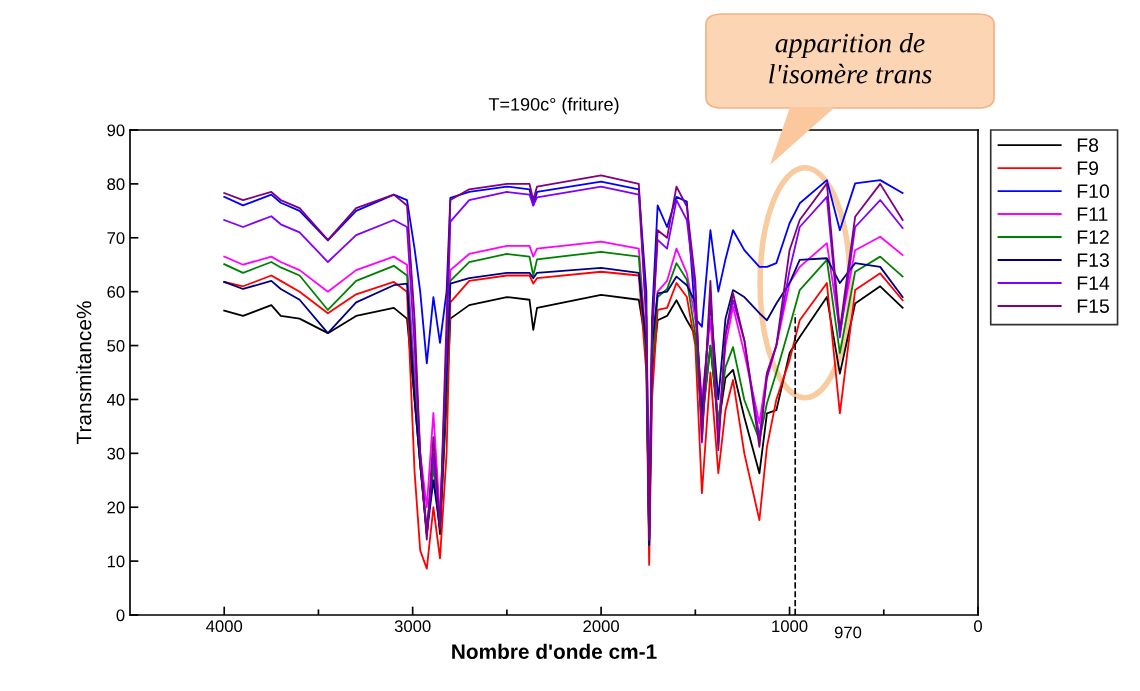 Image resolution: width=1140 pixels, height=691 pixels. What do you see at coordinates (116, 238) in the screenshot?
I see `y-tick-label: 70` at bounding box center [116, 238].